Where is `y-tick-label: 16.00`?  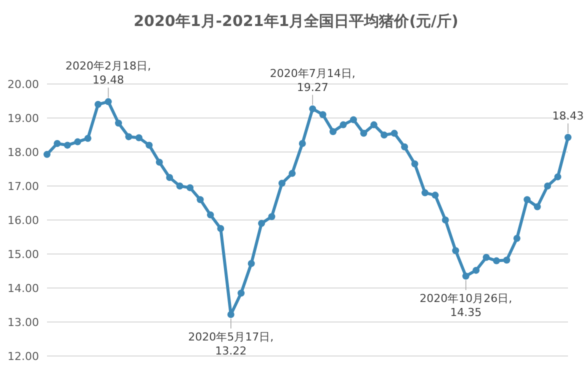
y-tick-label: 16.00 is located at coordinates (23, 220).